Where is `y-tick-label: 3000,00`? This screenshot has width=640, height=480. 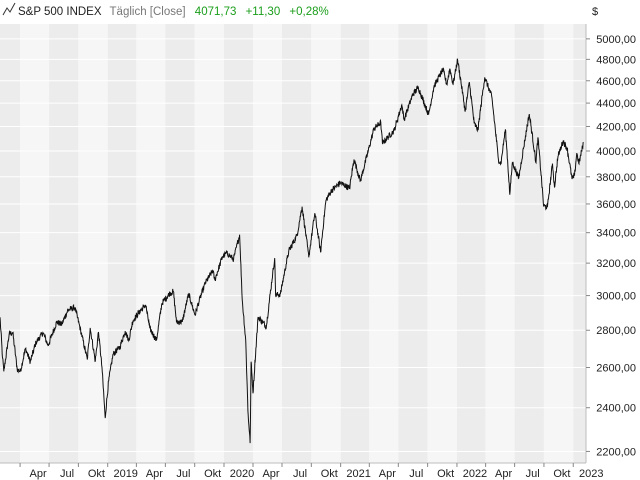 y-tick-label: 3000,00 is located at coordinates (616, 297).